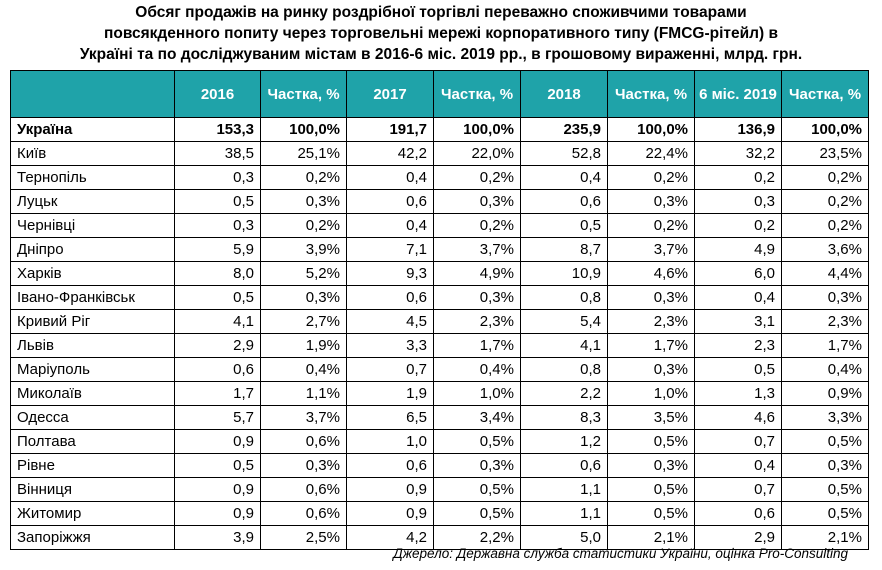 This screenshot has height=570, width=882. I want to click on value-cell: 4,2, so click(390, 537).